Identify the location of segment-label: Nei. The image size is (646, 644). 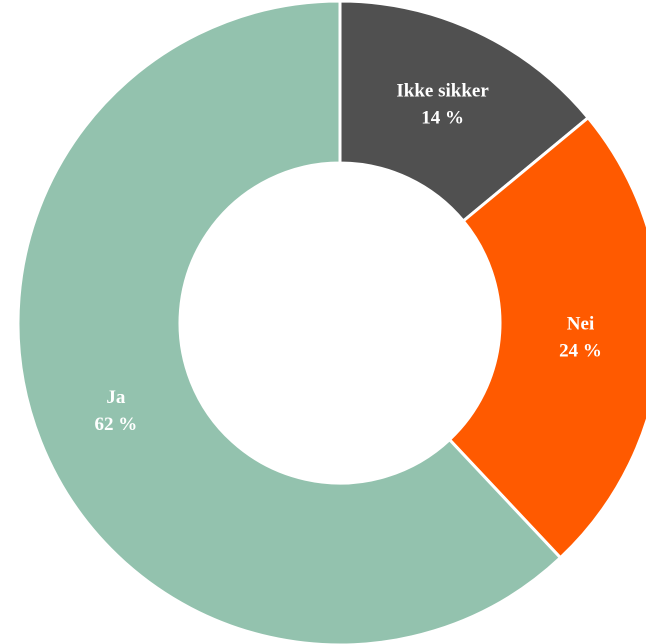
(580, 323).